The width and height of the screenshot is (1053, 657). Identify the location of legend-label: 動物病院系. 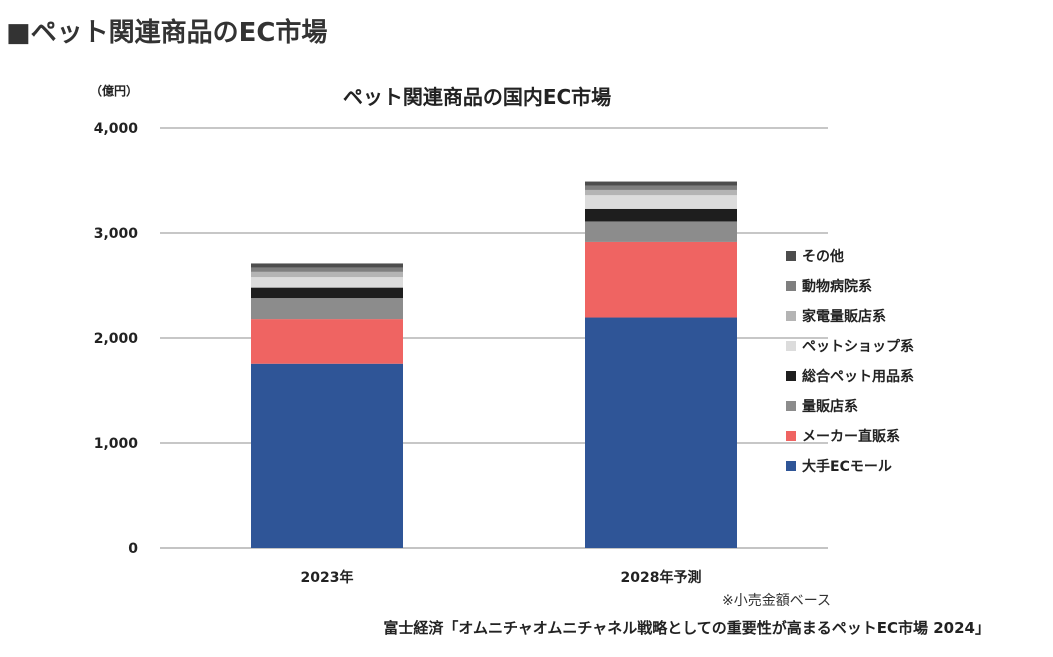
(837, 286).